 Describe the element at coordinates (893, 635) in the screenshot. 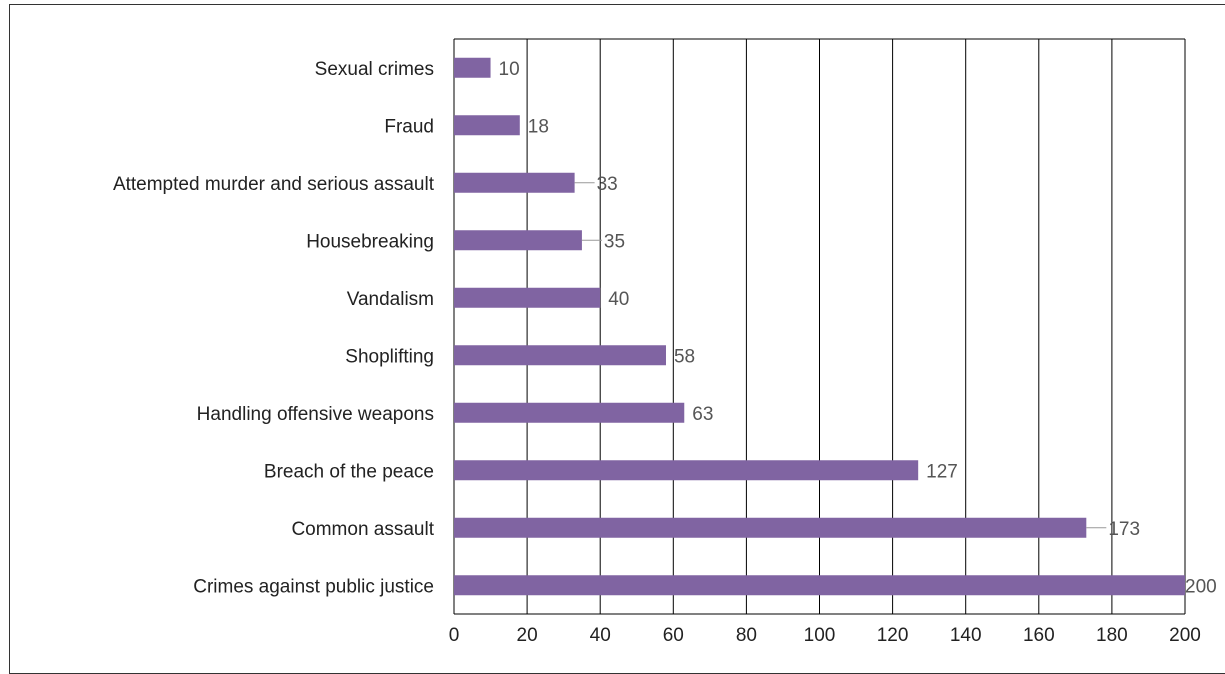

I see `x-tick-label: 120` at that location.